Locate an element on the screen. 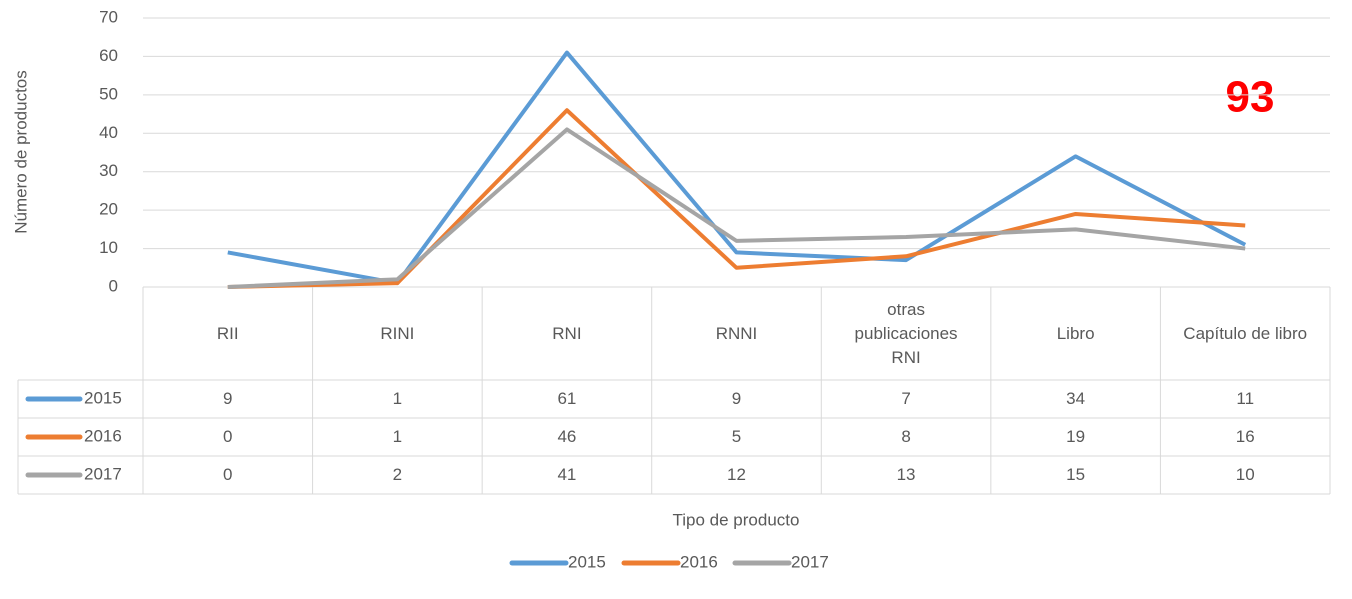  y-axis-label: Número de productos is located at coordinates (20, 151).